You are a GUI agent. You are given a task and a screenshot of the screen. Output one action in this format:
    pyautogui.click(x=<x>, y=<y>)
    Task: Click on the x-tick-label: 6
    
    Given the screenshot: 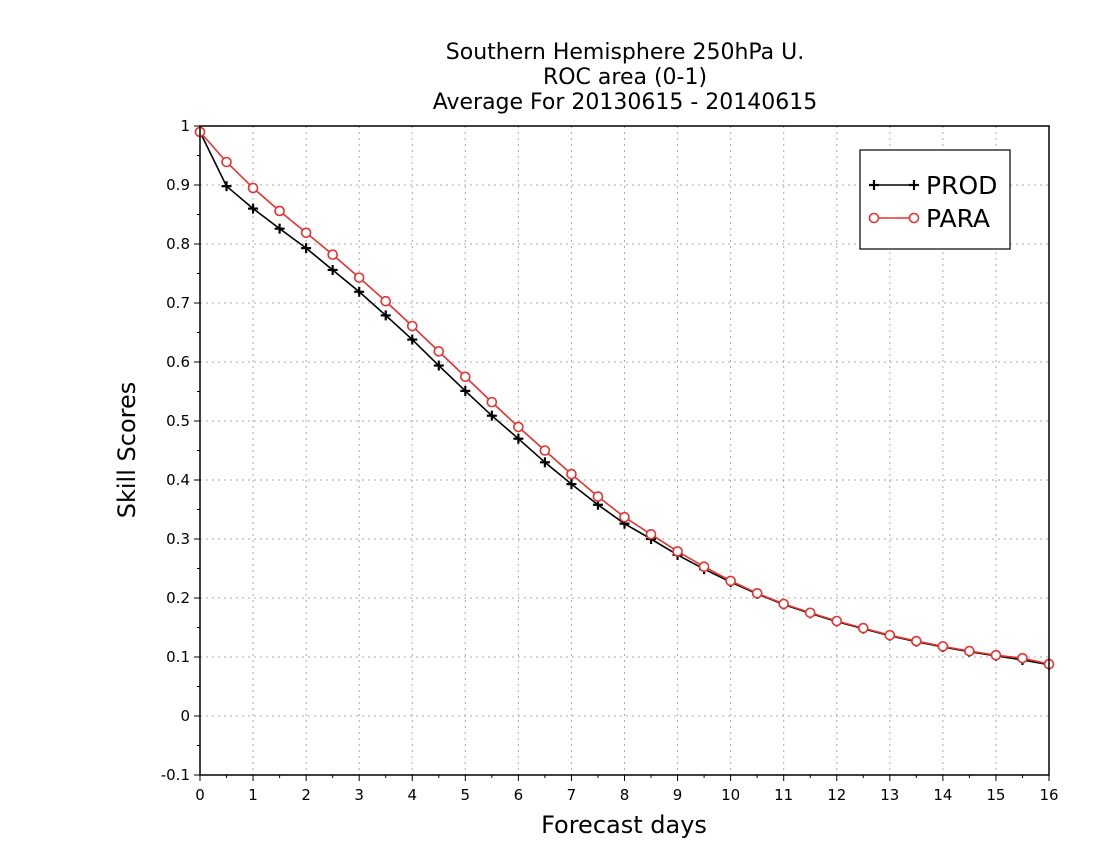 What is the action you would take?
    pyautogui.click(x=519, y=795)
    